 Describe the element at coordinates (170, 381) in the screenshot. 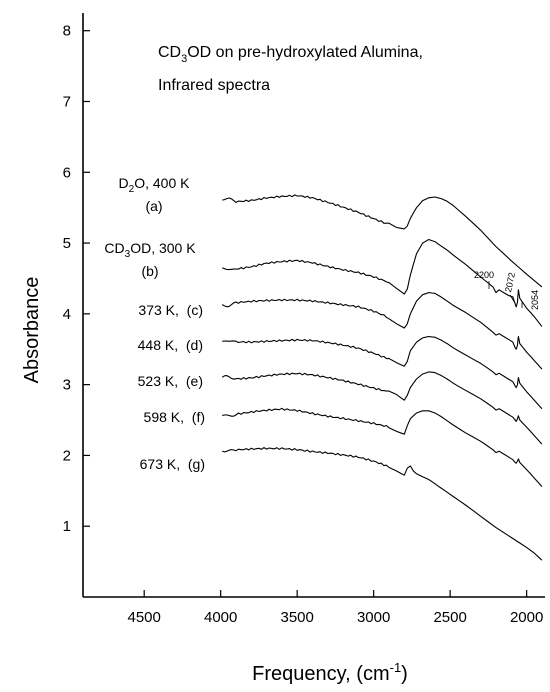

I see `series-label-e: 523 K, (e)` at that location.